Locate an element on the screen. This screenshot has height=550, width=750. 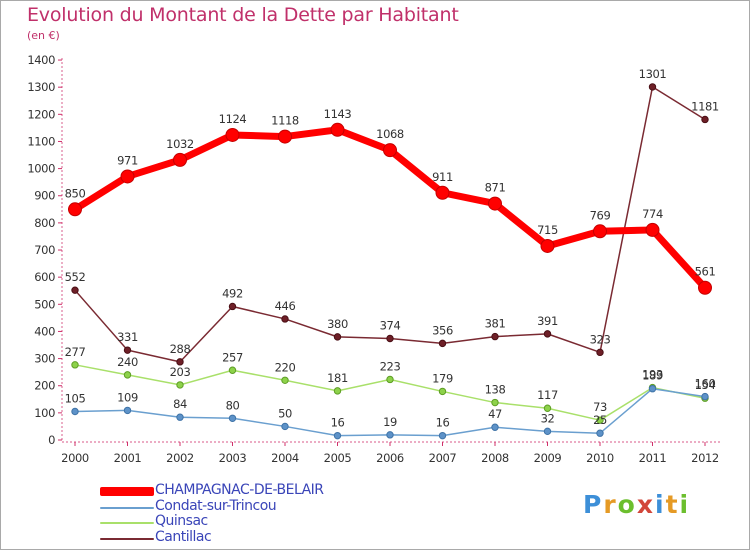
data-label-champagnac-de-belair: 1068 is located at coordinates (390, 134).